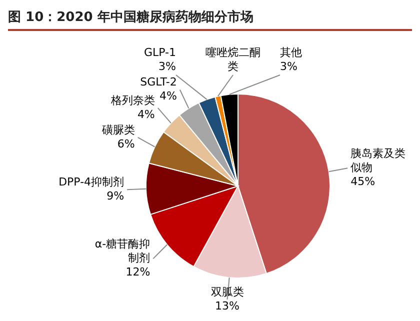 Image resolution: width=420 pixels, height=321 pixels. Describe the element at coordinates (378, 160) in the screenshot. I see `slice-label: 胰岛素及类似物` at that location.